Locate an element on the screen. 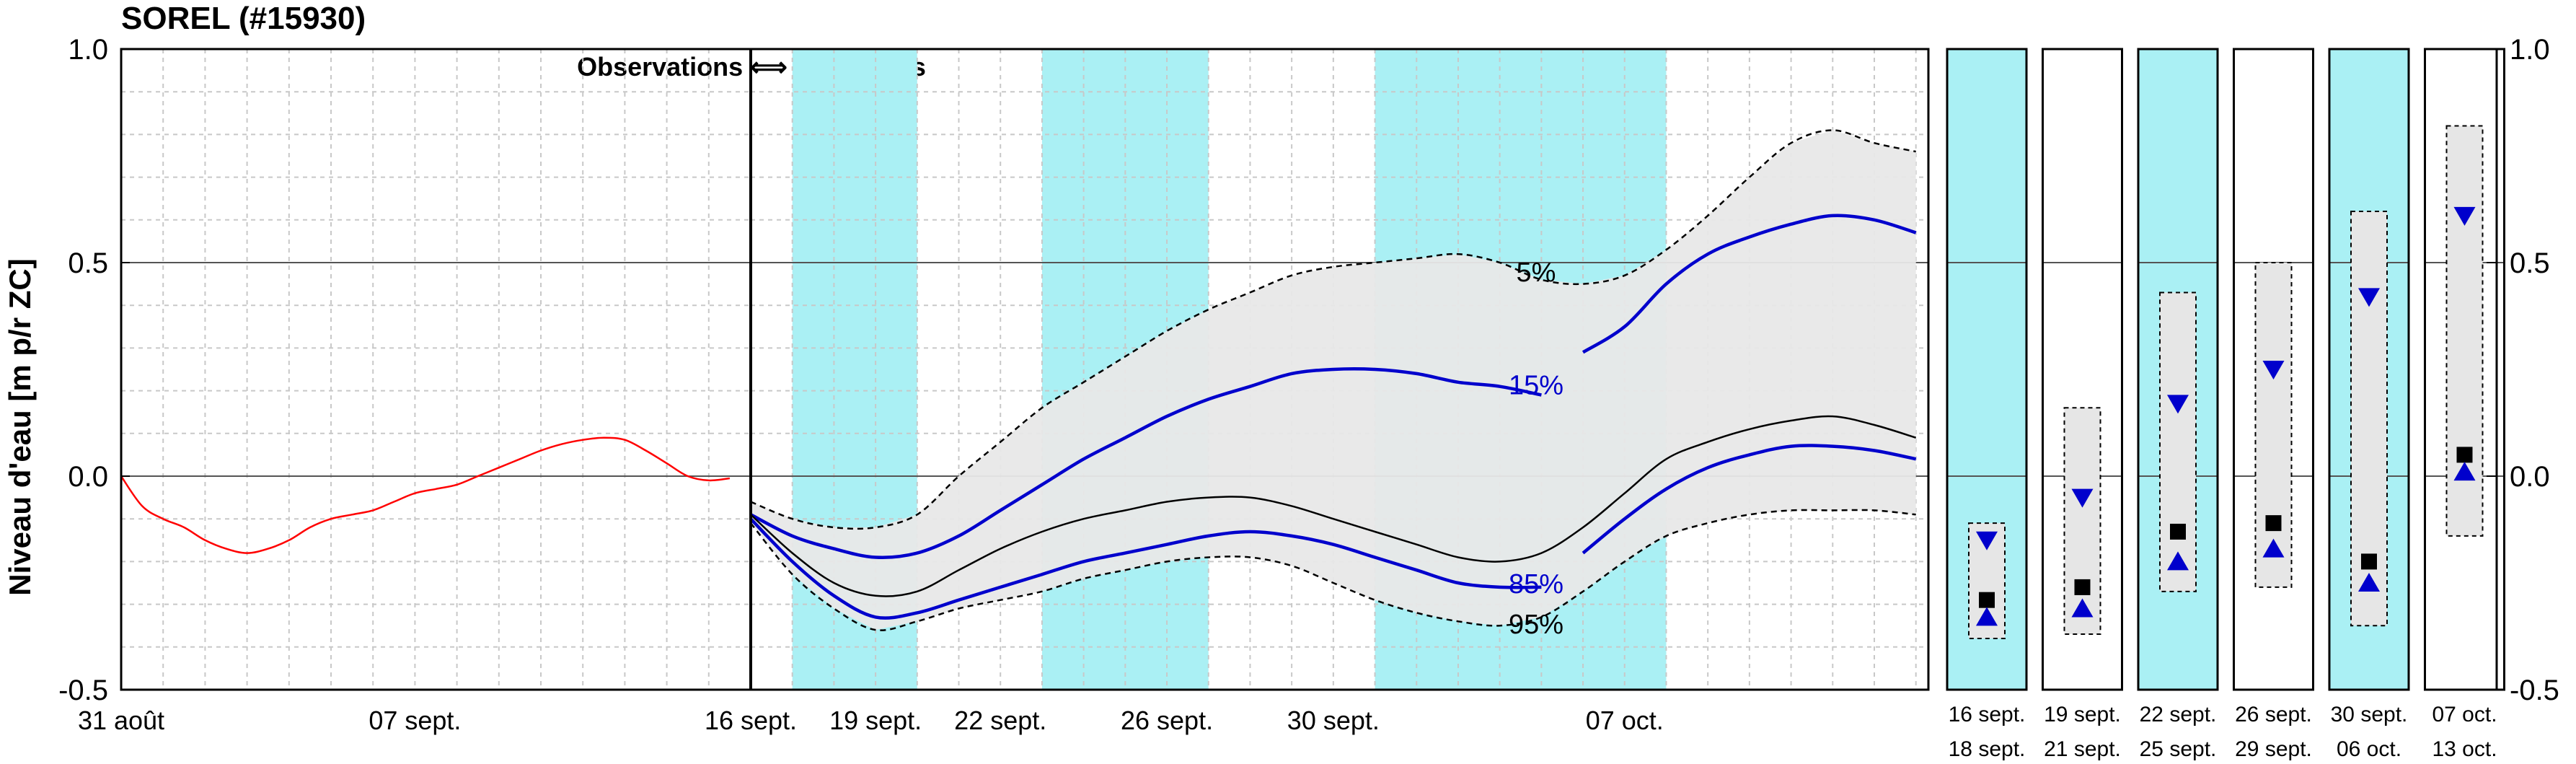 The height and width of the screenshot is (764, 2576). y-tick-label-left: 1.0 is located at coordinates (88, 50).